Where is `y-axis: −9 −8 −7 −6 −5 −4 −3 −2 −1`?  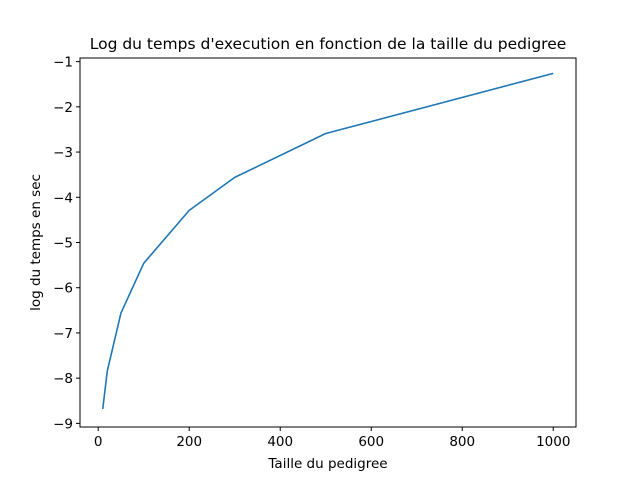
y-axis: −9 −8 −7 −6 −5 −4 −3 −2 −1 is located at coordinates (66, 243).